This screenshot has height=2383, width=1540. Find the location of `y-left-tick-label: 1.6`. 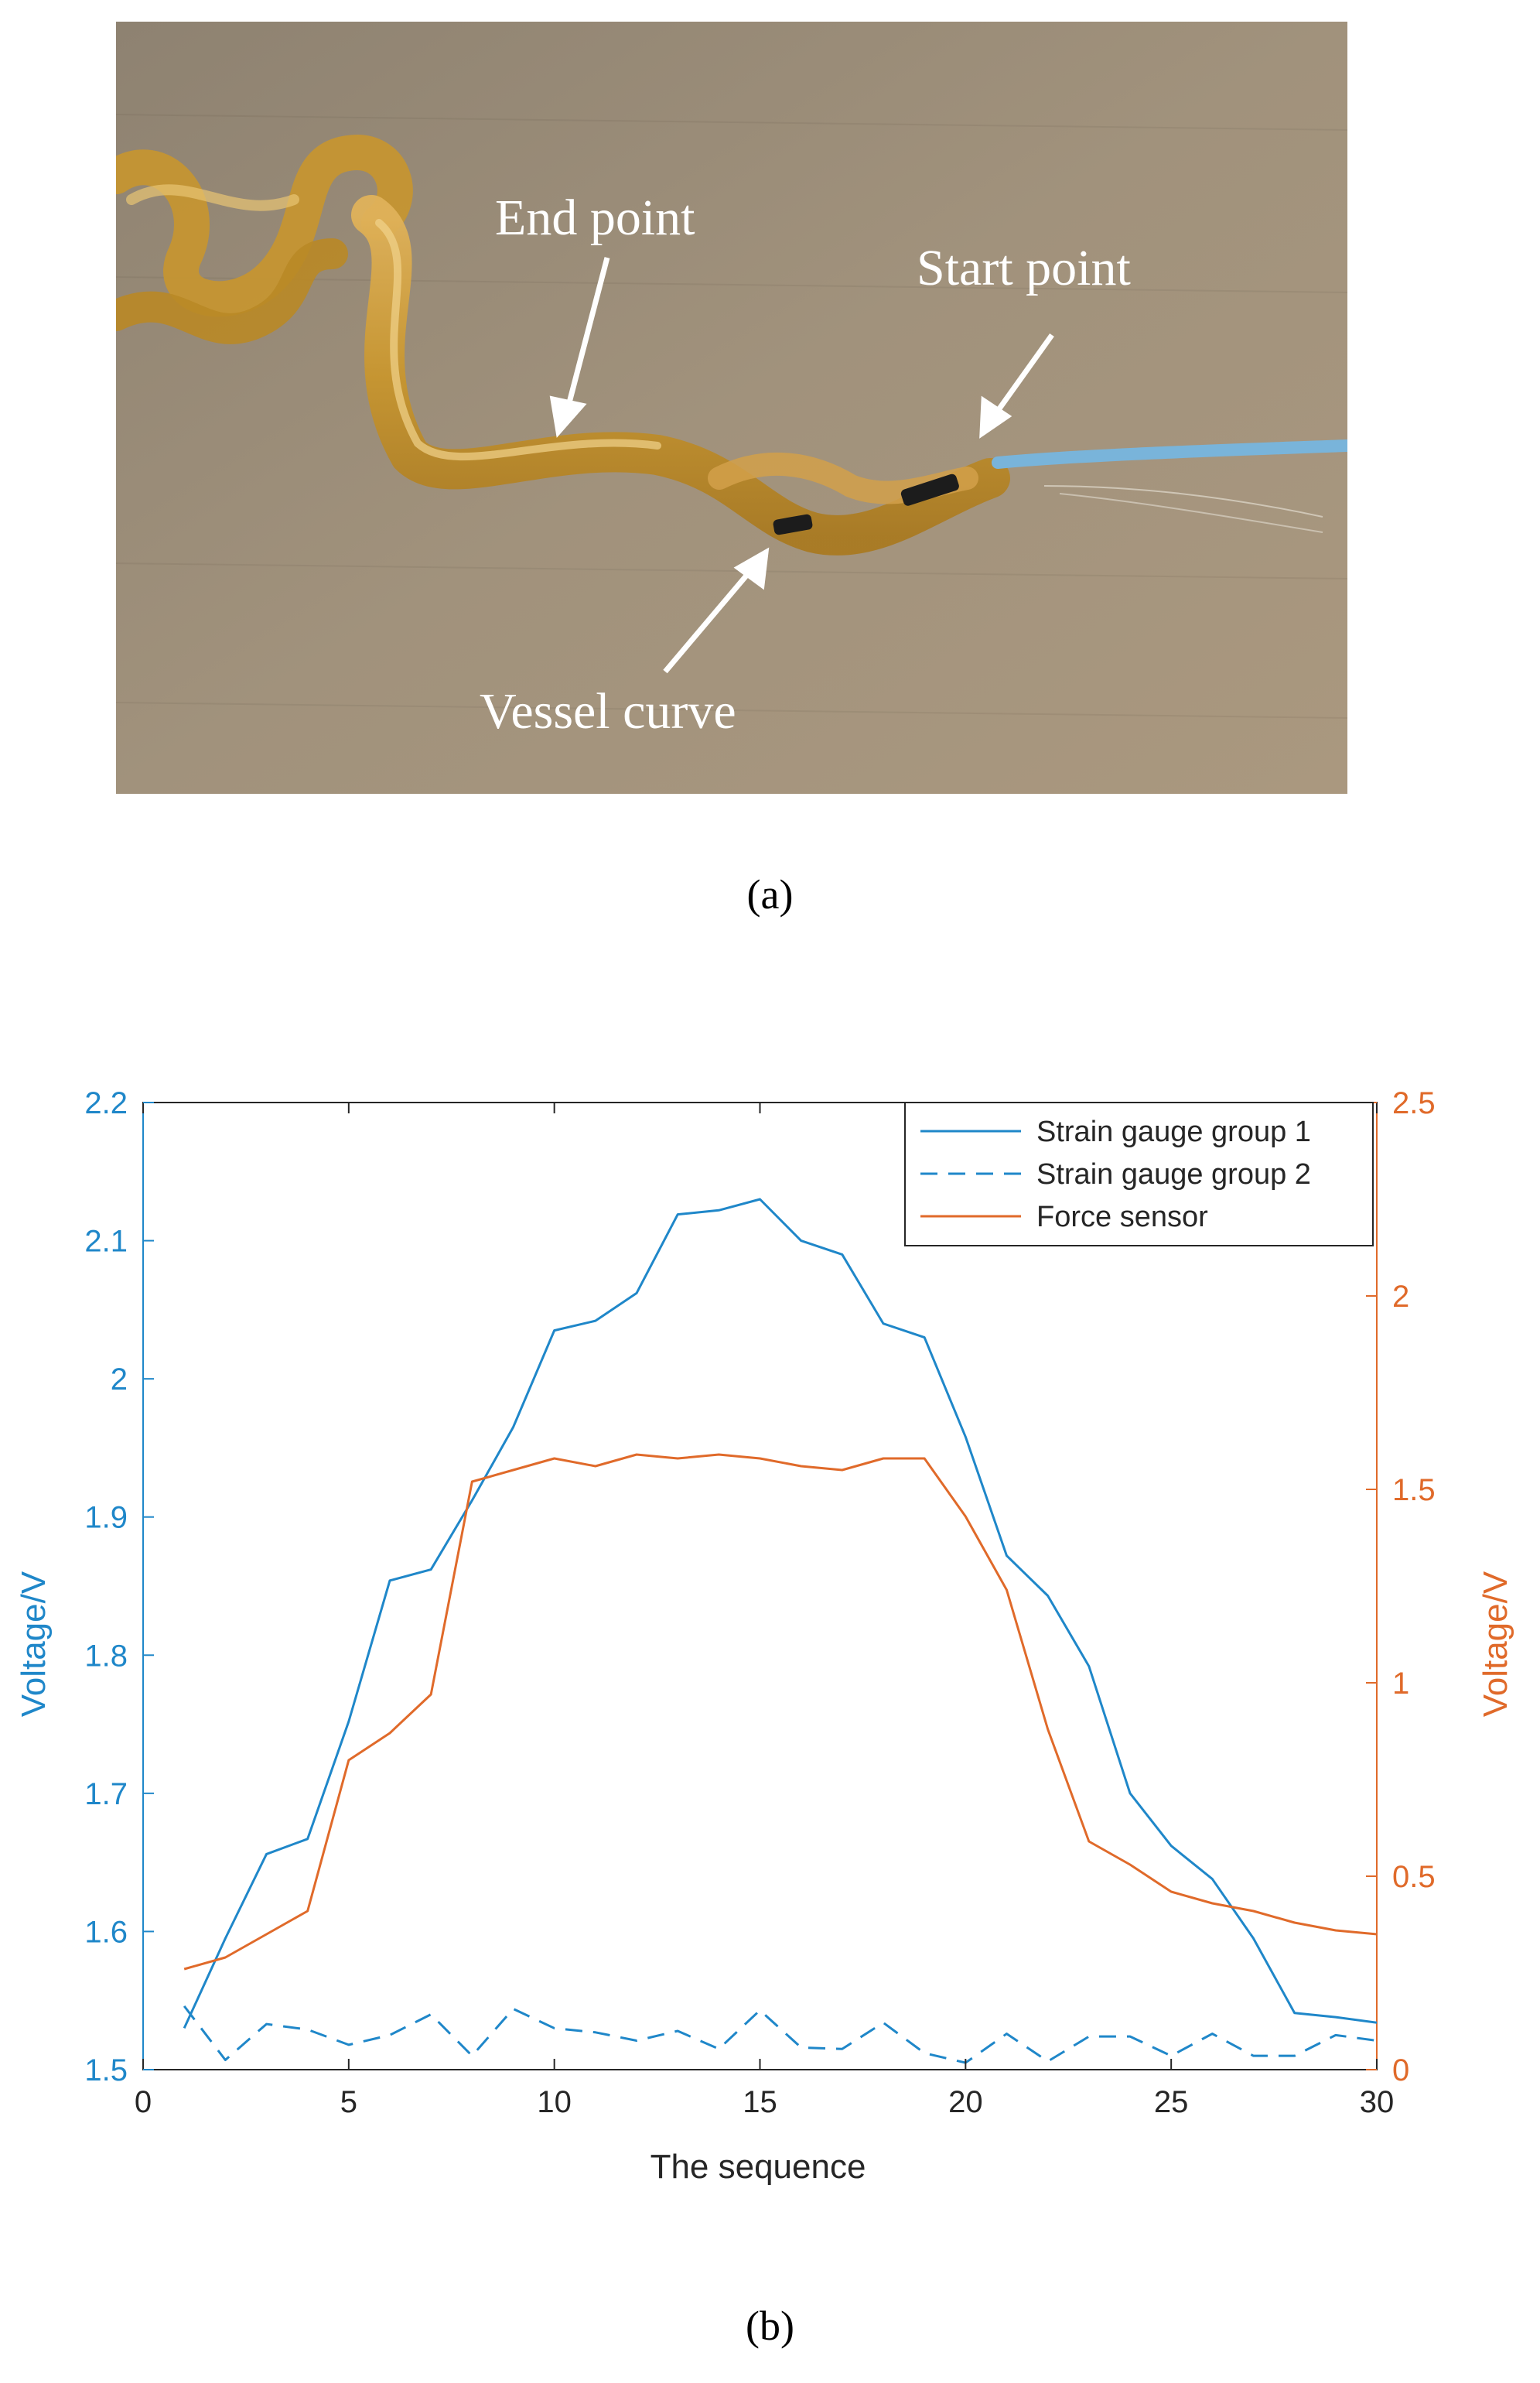

y-left-tick-label: 1.6 is located at coordinates (106, 1932).